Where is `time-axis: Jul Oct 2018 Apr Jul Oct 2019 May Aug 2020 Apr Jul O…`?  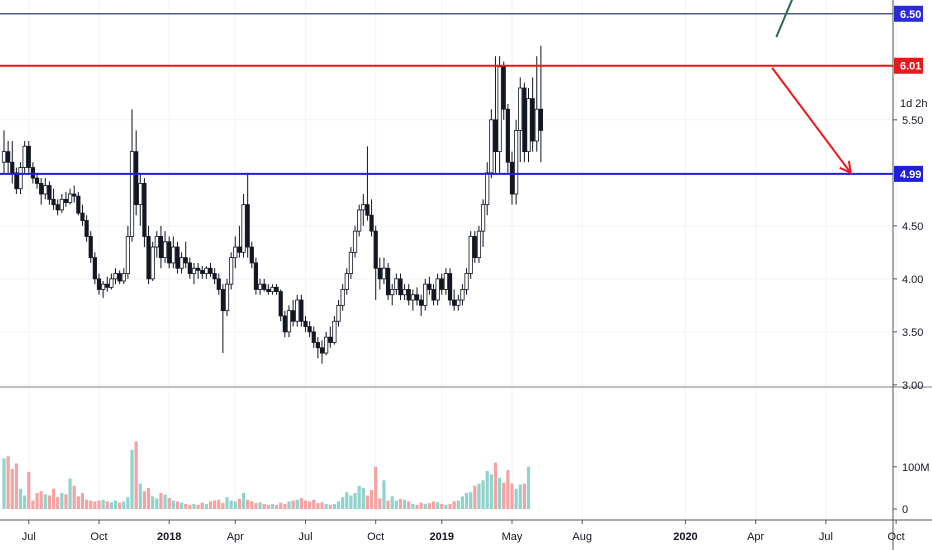
time-axis: Jul Oct 2018 Apr Jul Oct 2019 May Aug 2020 Apr Jul O… is located at coordinates (463, 531).